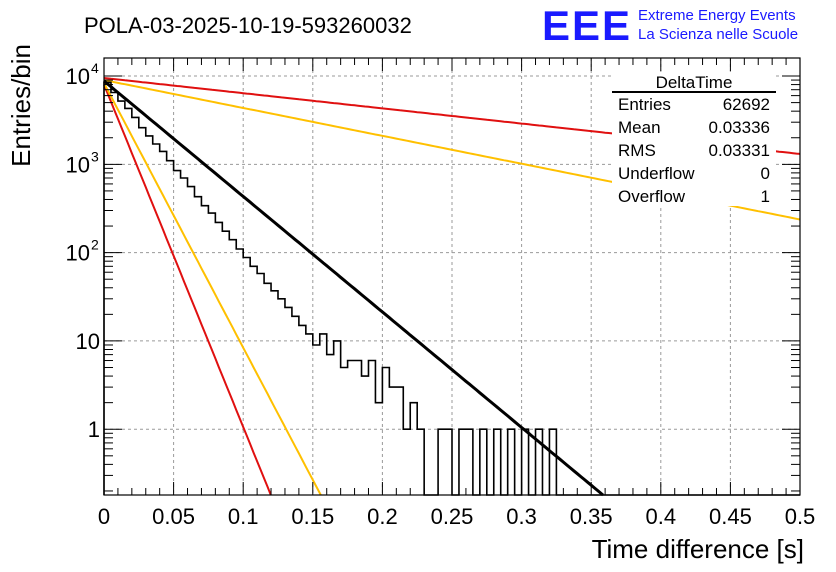 The image size is (836, 572). What do you see at coordinates (243, 516) in the screenshot?
I see `x-tick-label: 0.1` at bounding box center [243, 516].